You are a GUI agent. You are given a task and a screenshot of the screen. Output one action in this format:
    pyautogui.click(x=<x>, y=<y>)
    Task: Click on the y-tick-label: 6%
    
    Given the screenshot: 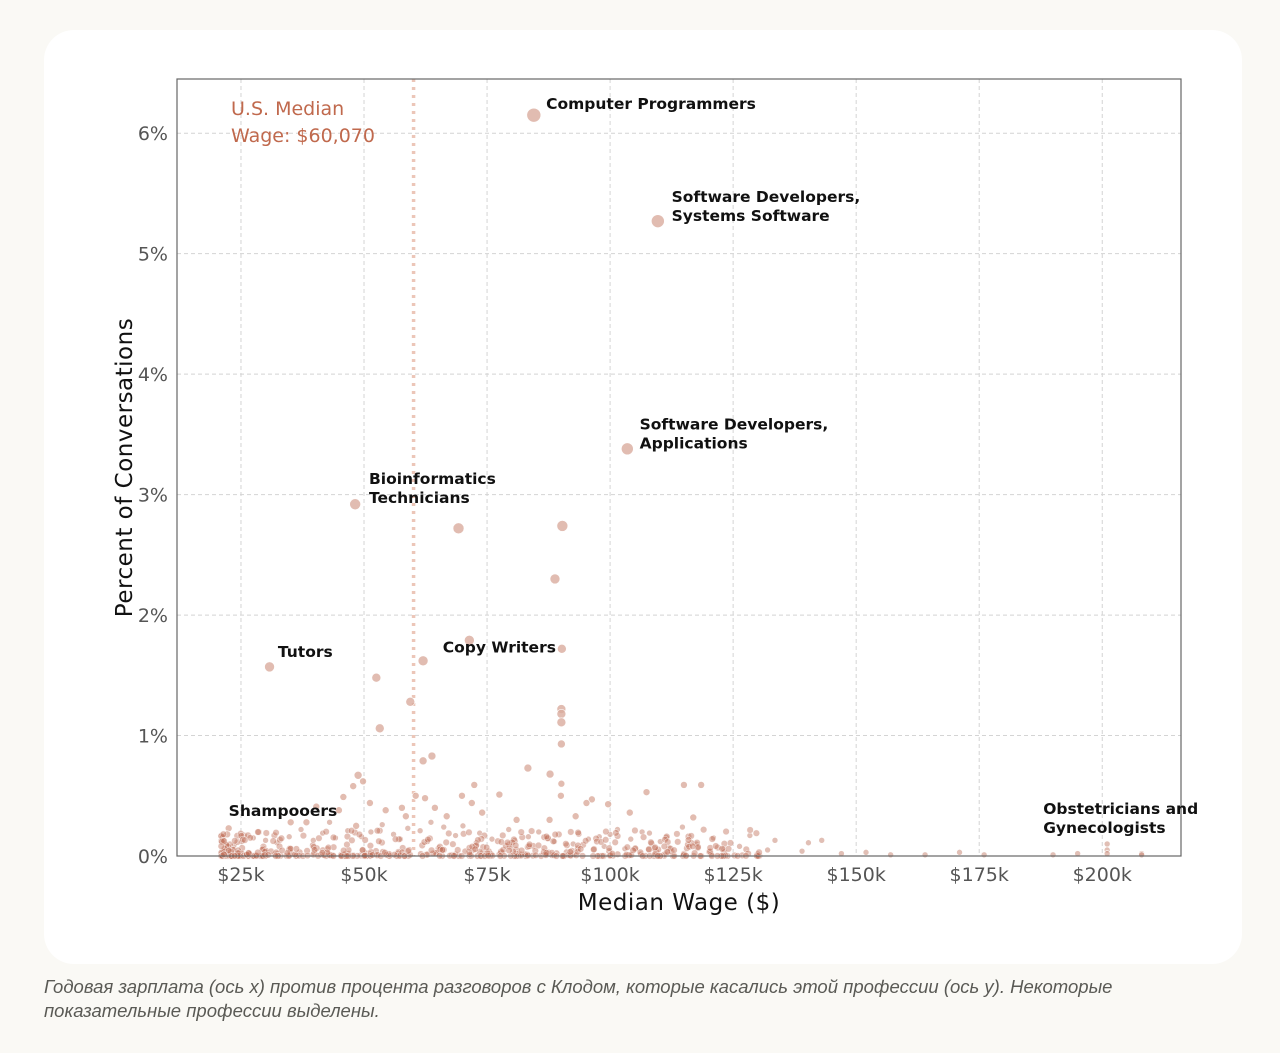 What is the action you would take?
    pyautogui.click(x=153, y=134)
    